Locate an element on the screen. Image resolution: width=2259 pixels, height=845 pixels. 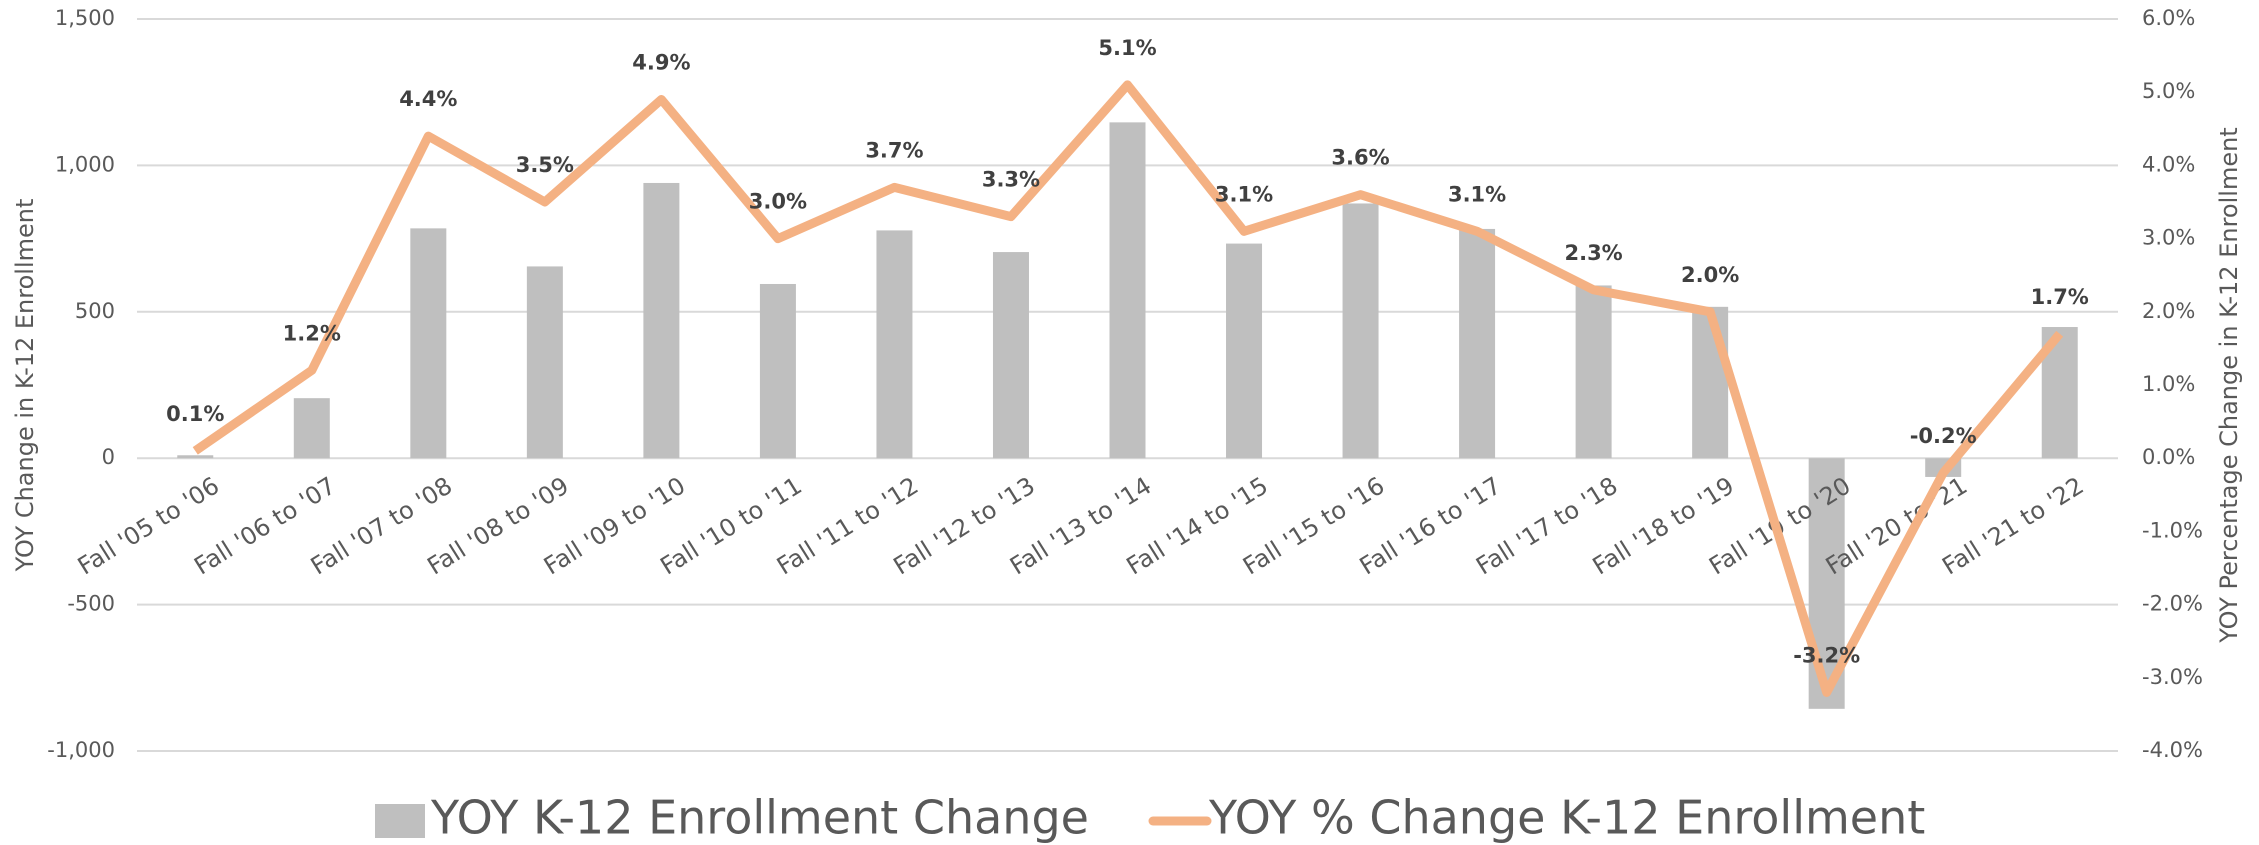
y2-tick-label: -3.0% is located at coordinates (2172, 677).